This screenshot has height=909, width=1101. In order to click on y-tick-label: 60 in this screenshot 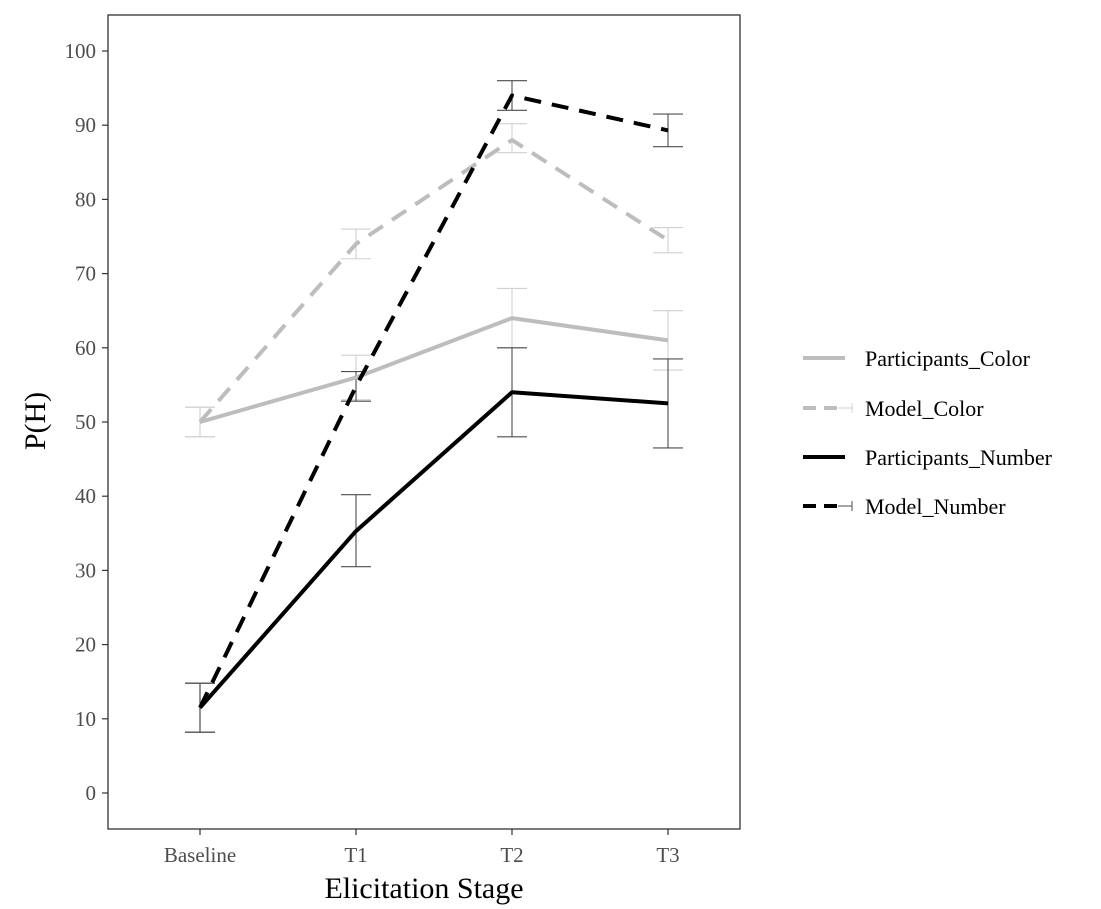, I will do `click(85, 348)`.